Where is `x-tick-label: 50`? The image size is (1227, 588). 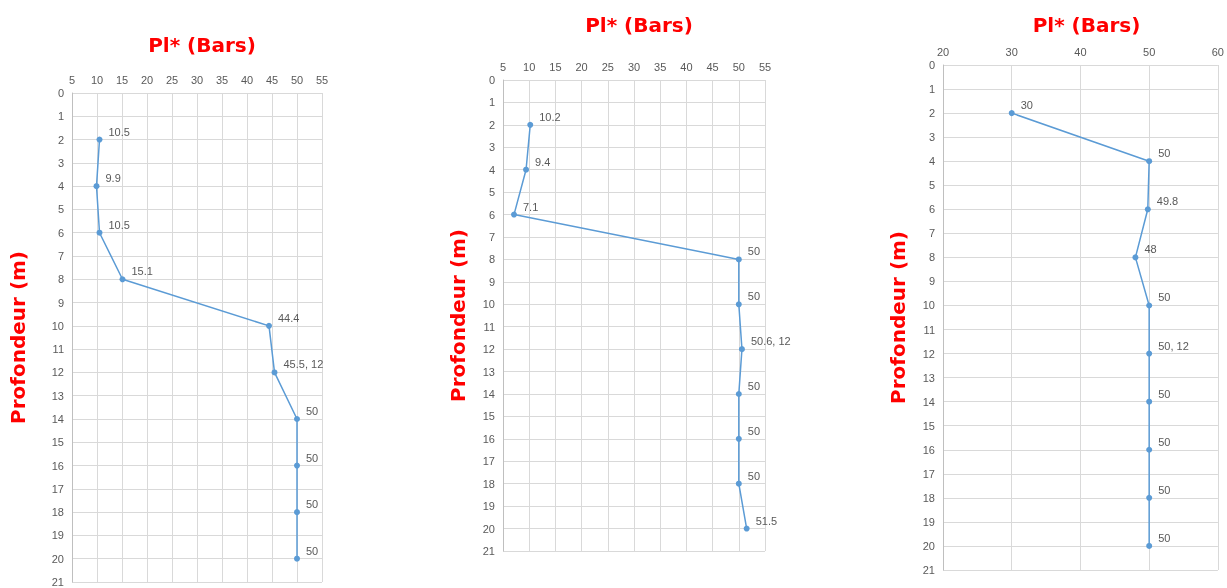
x-tick-label: 50 is located at coordinates (1149, 51).